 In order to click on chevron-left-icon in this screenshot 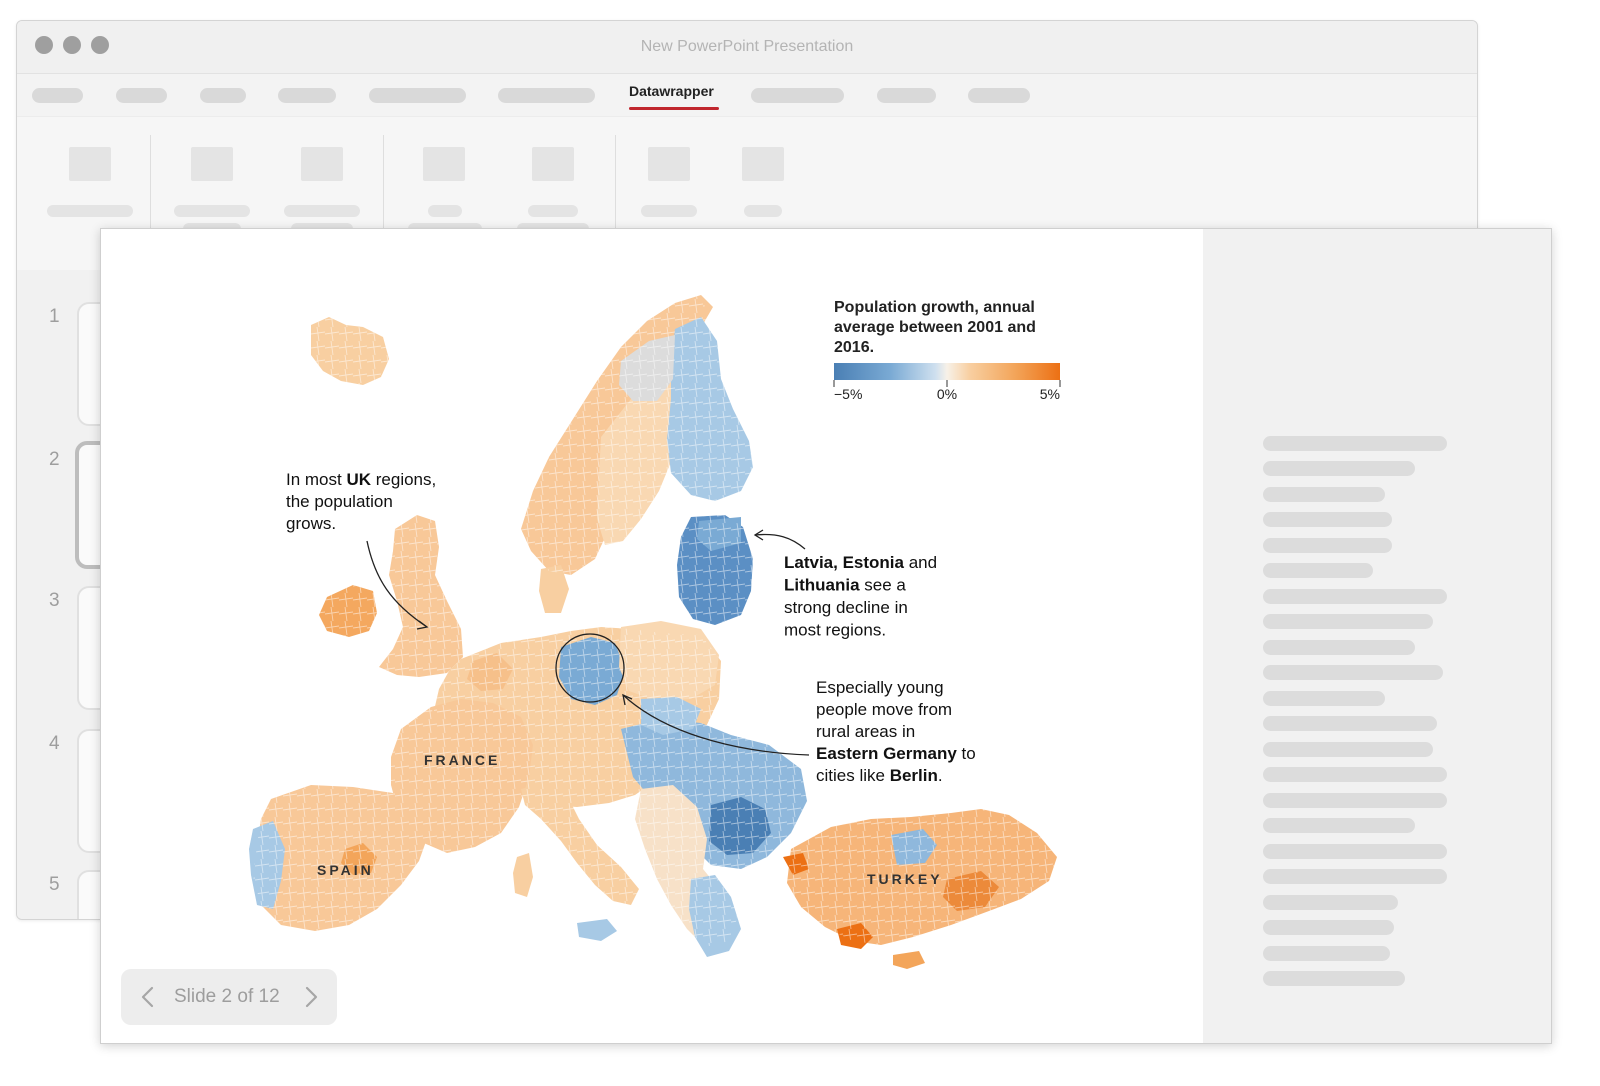, I will do `click(148, 997)`.